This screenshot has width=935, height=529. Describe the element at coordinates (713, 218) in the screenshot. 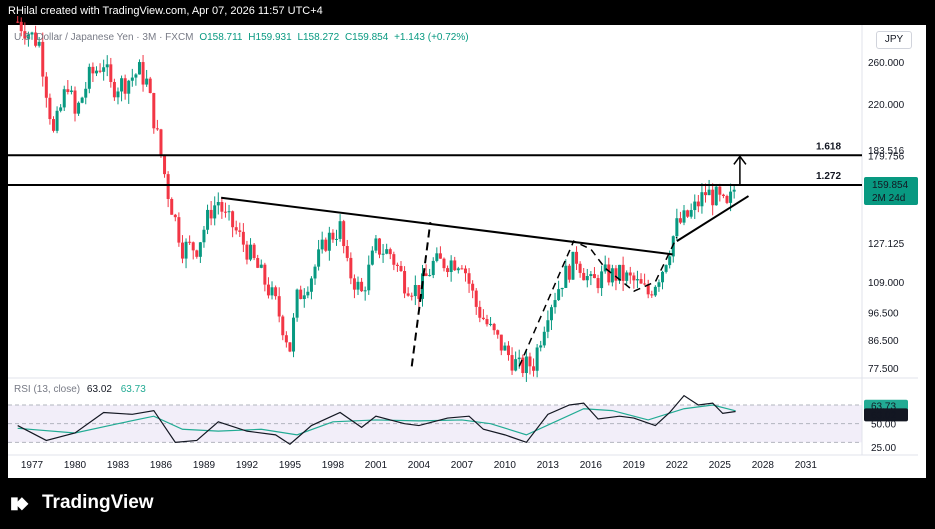

I see `rising-wedge-support` at that location.